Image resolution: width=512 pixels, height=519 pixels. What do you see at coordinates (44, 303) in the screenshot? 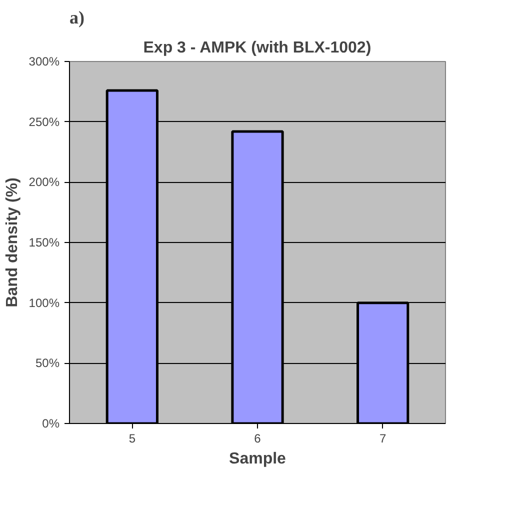
I see `y-tick-label: 100%` at bounding box center [44, 303].